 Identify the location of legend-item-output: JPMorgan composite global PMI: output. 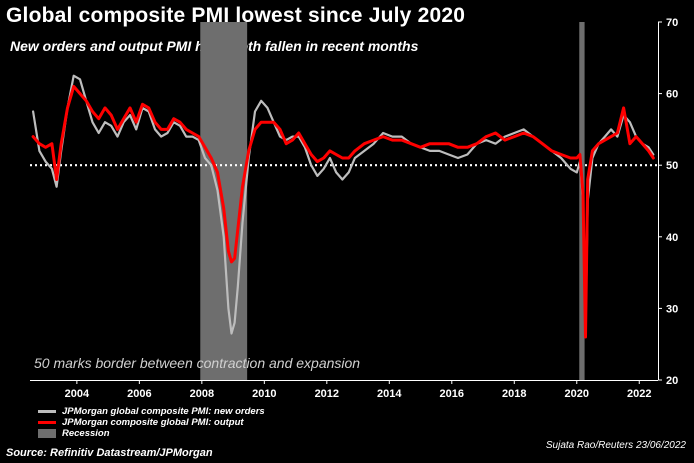
(151, 422).